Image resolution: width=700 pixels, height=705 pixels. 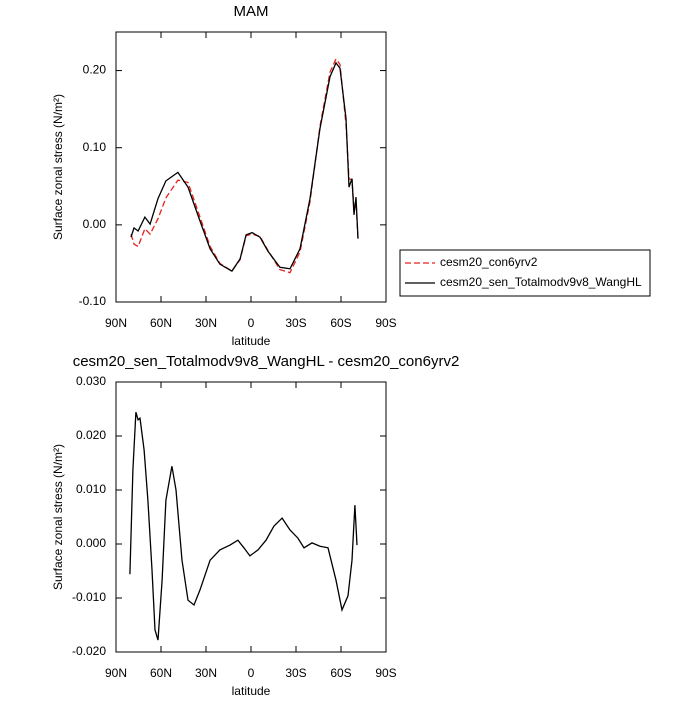 I want to click on y-tick-label: 0.030, so click(x=91, y=381).